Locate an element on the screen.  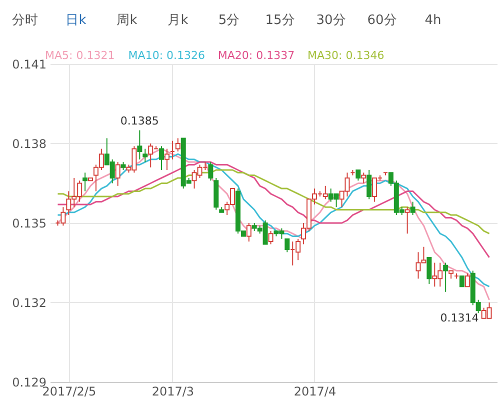
x-tick-label: 2017/3 is located at coordinates (173, 391).